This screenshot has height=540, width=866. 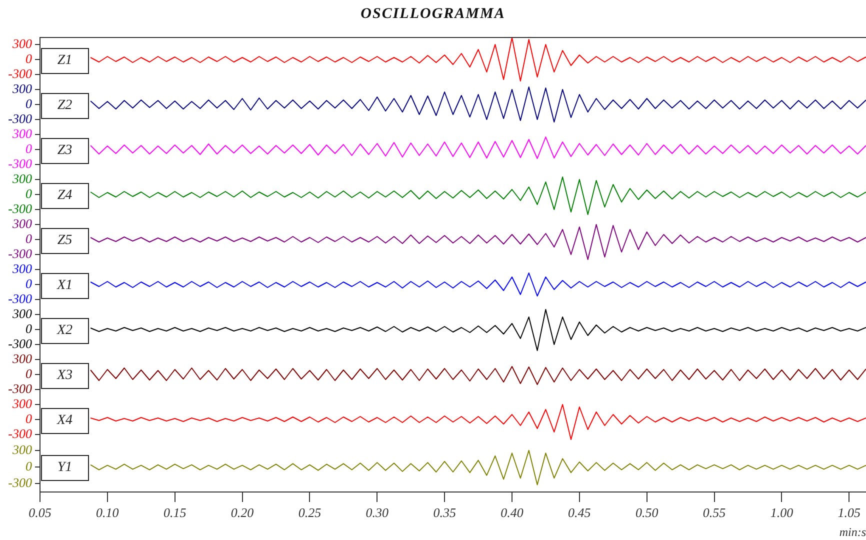 What do you see at coordinates (65, 421) in the screenshot?
I see `series-label: X4` at bounding box center [65, 421].